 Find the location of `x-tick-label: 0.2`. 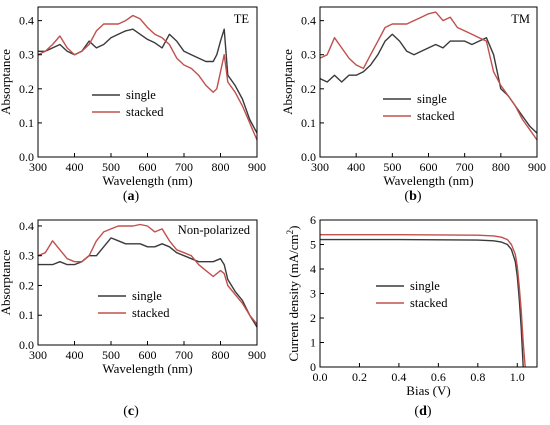

x-tick-label: 0.2 is located at coordinates (359, 377).